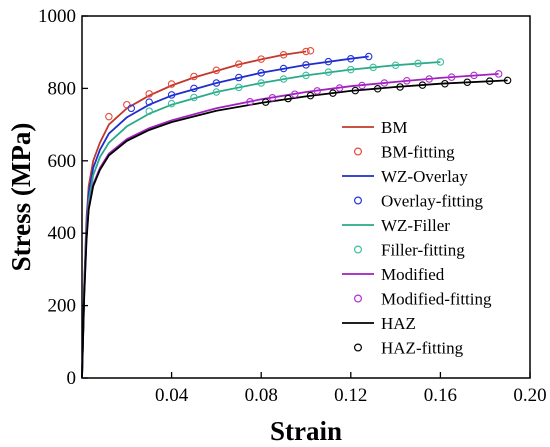 This screenshot has width=550, height=447. I want to click on series-markers-haz-fitting, so click(386, 91).